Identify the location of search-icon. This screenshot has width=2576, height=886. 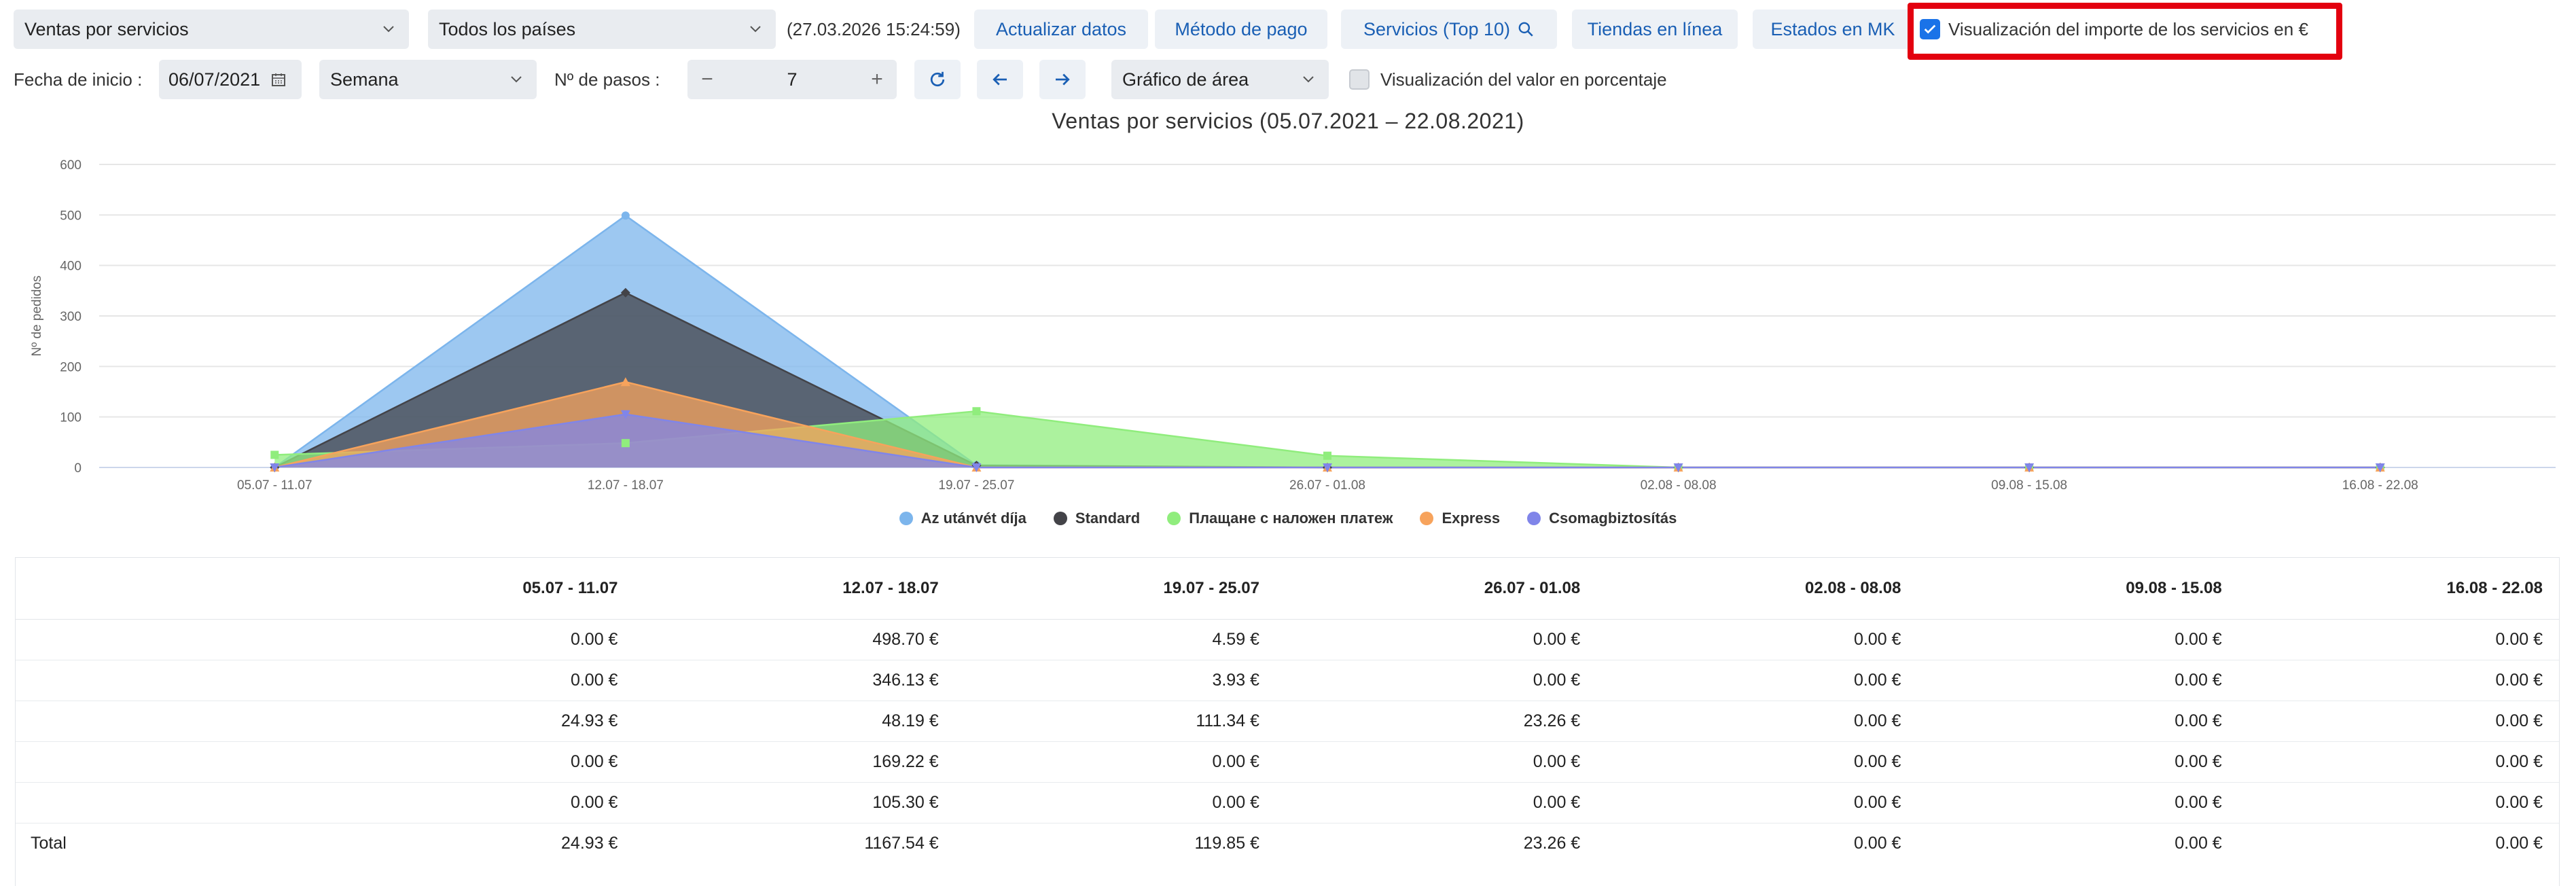
(1526, 29).